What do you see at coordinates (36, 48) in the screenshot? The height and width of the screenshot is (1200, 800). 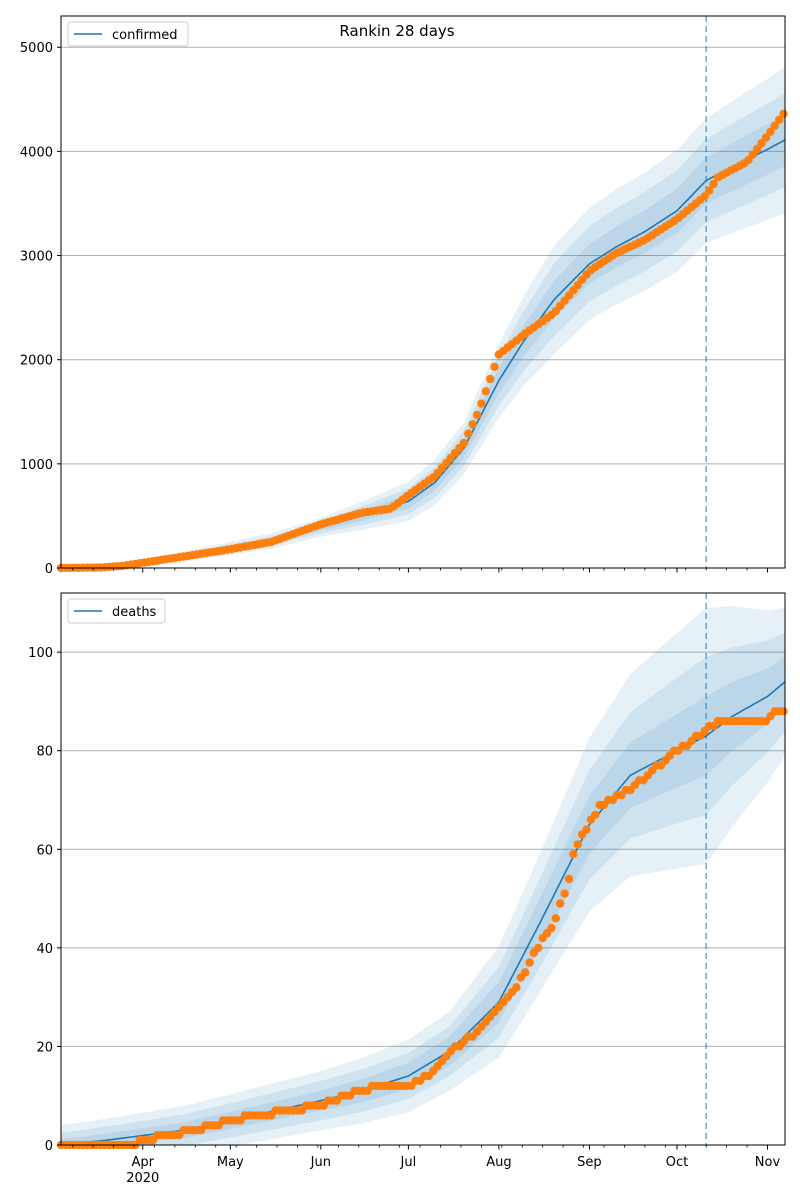 I see `confirmed-ytick-label: 5000` at bounding box center [36, 48].